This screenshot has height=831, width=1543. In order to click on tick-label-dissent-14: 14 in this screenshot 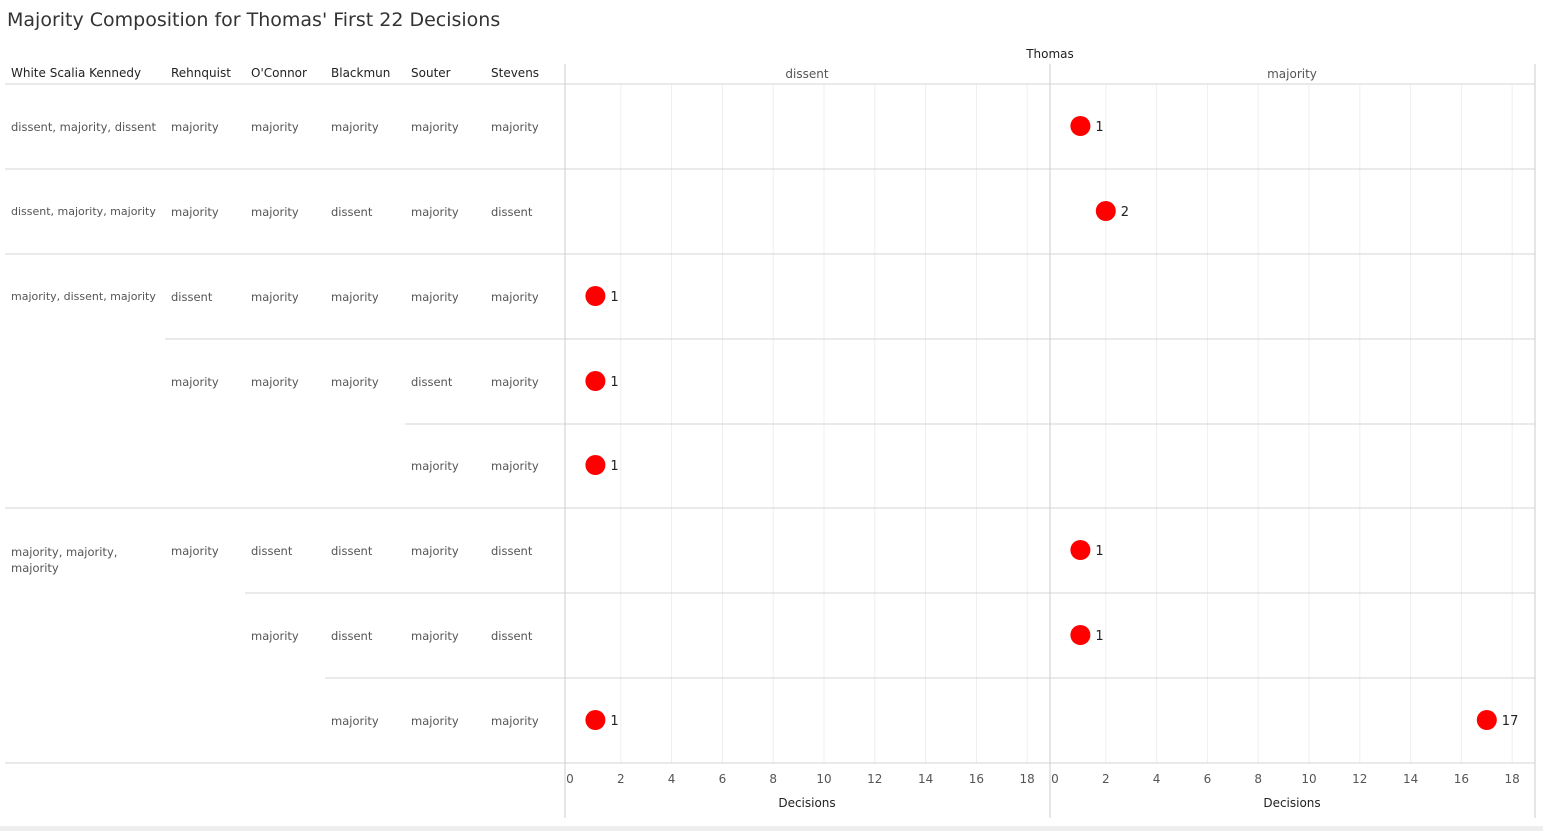, I will do `click(925, 779)`.